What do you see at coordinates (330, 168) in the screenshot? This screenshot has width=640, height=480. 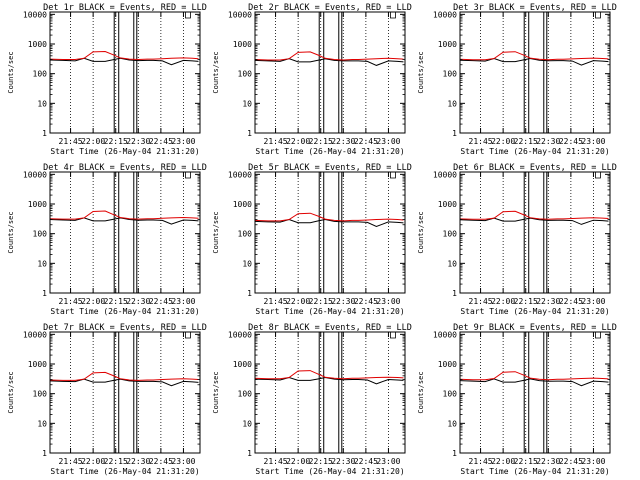 I see `panel-title: Det 5r BLACK = Events, RED = LLD` at bounding box center [330, 168].